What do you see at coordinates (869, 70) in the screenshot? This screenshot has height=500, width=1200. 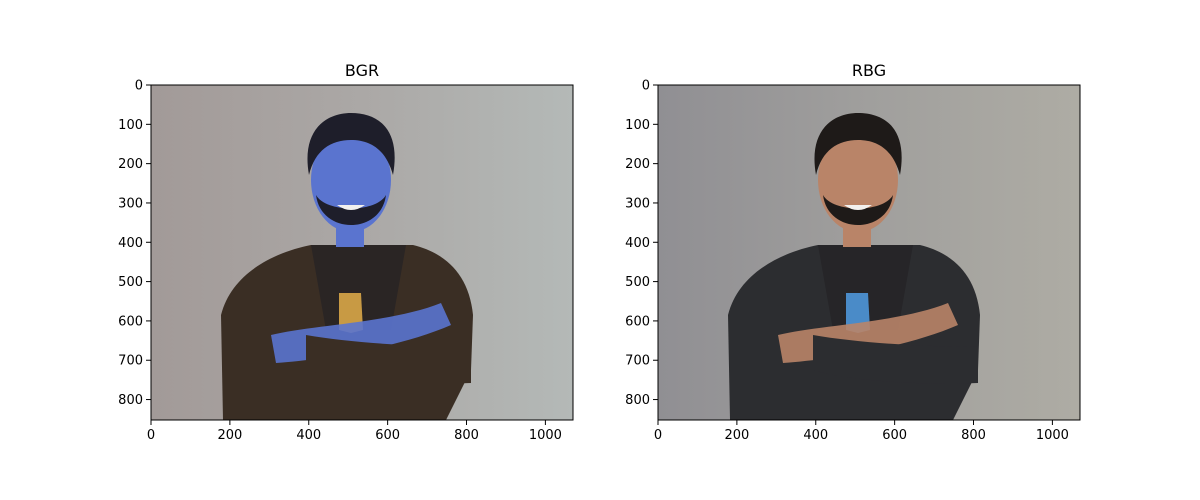 I see `panel-title: RBG` at bounding box center [869, 70].